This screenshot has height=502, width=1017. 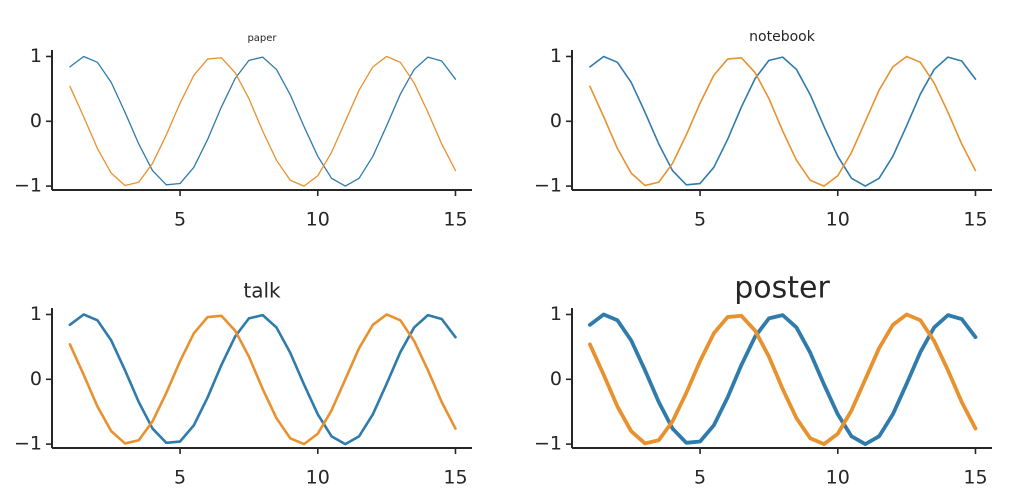 I want to click on subplot-title: poster, so click(x=782, y=288).